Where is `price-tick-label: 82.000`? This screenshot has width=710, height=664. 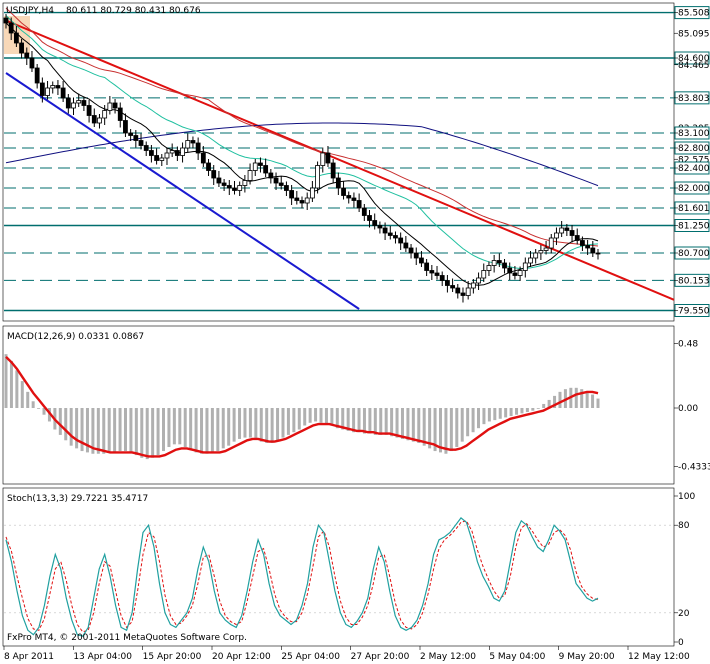 price-tick-label: 82.000 is located at coordinates (694, 189).